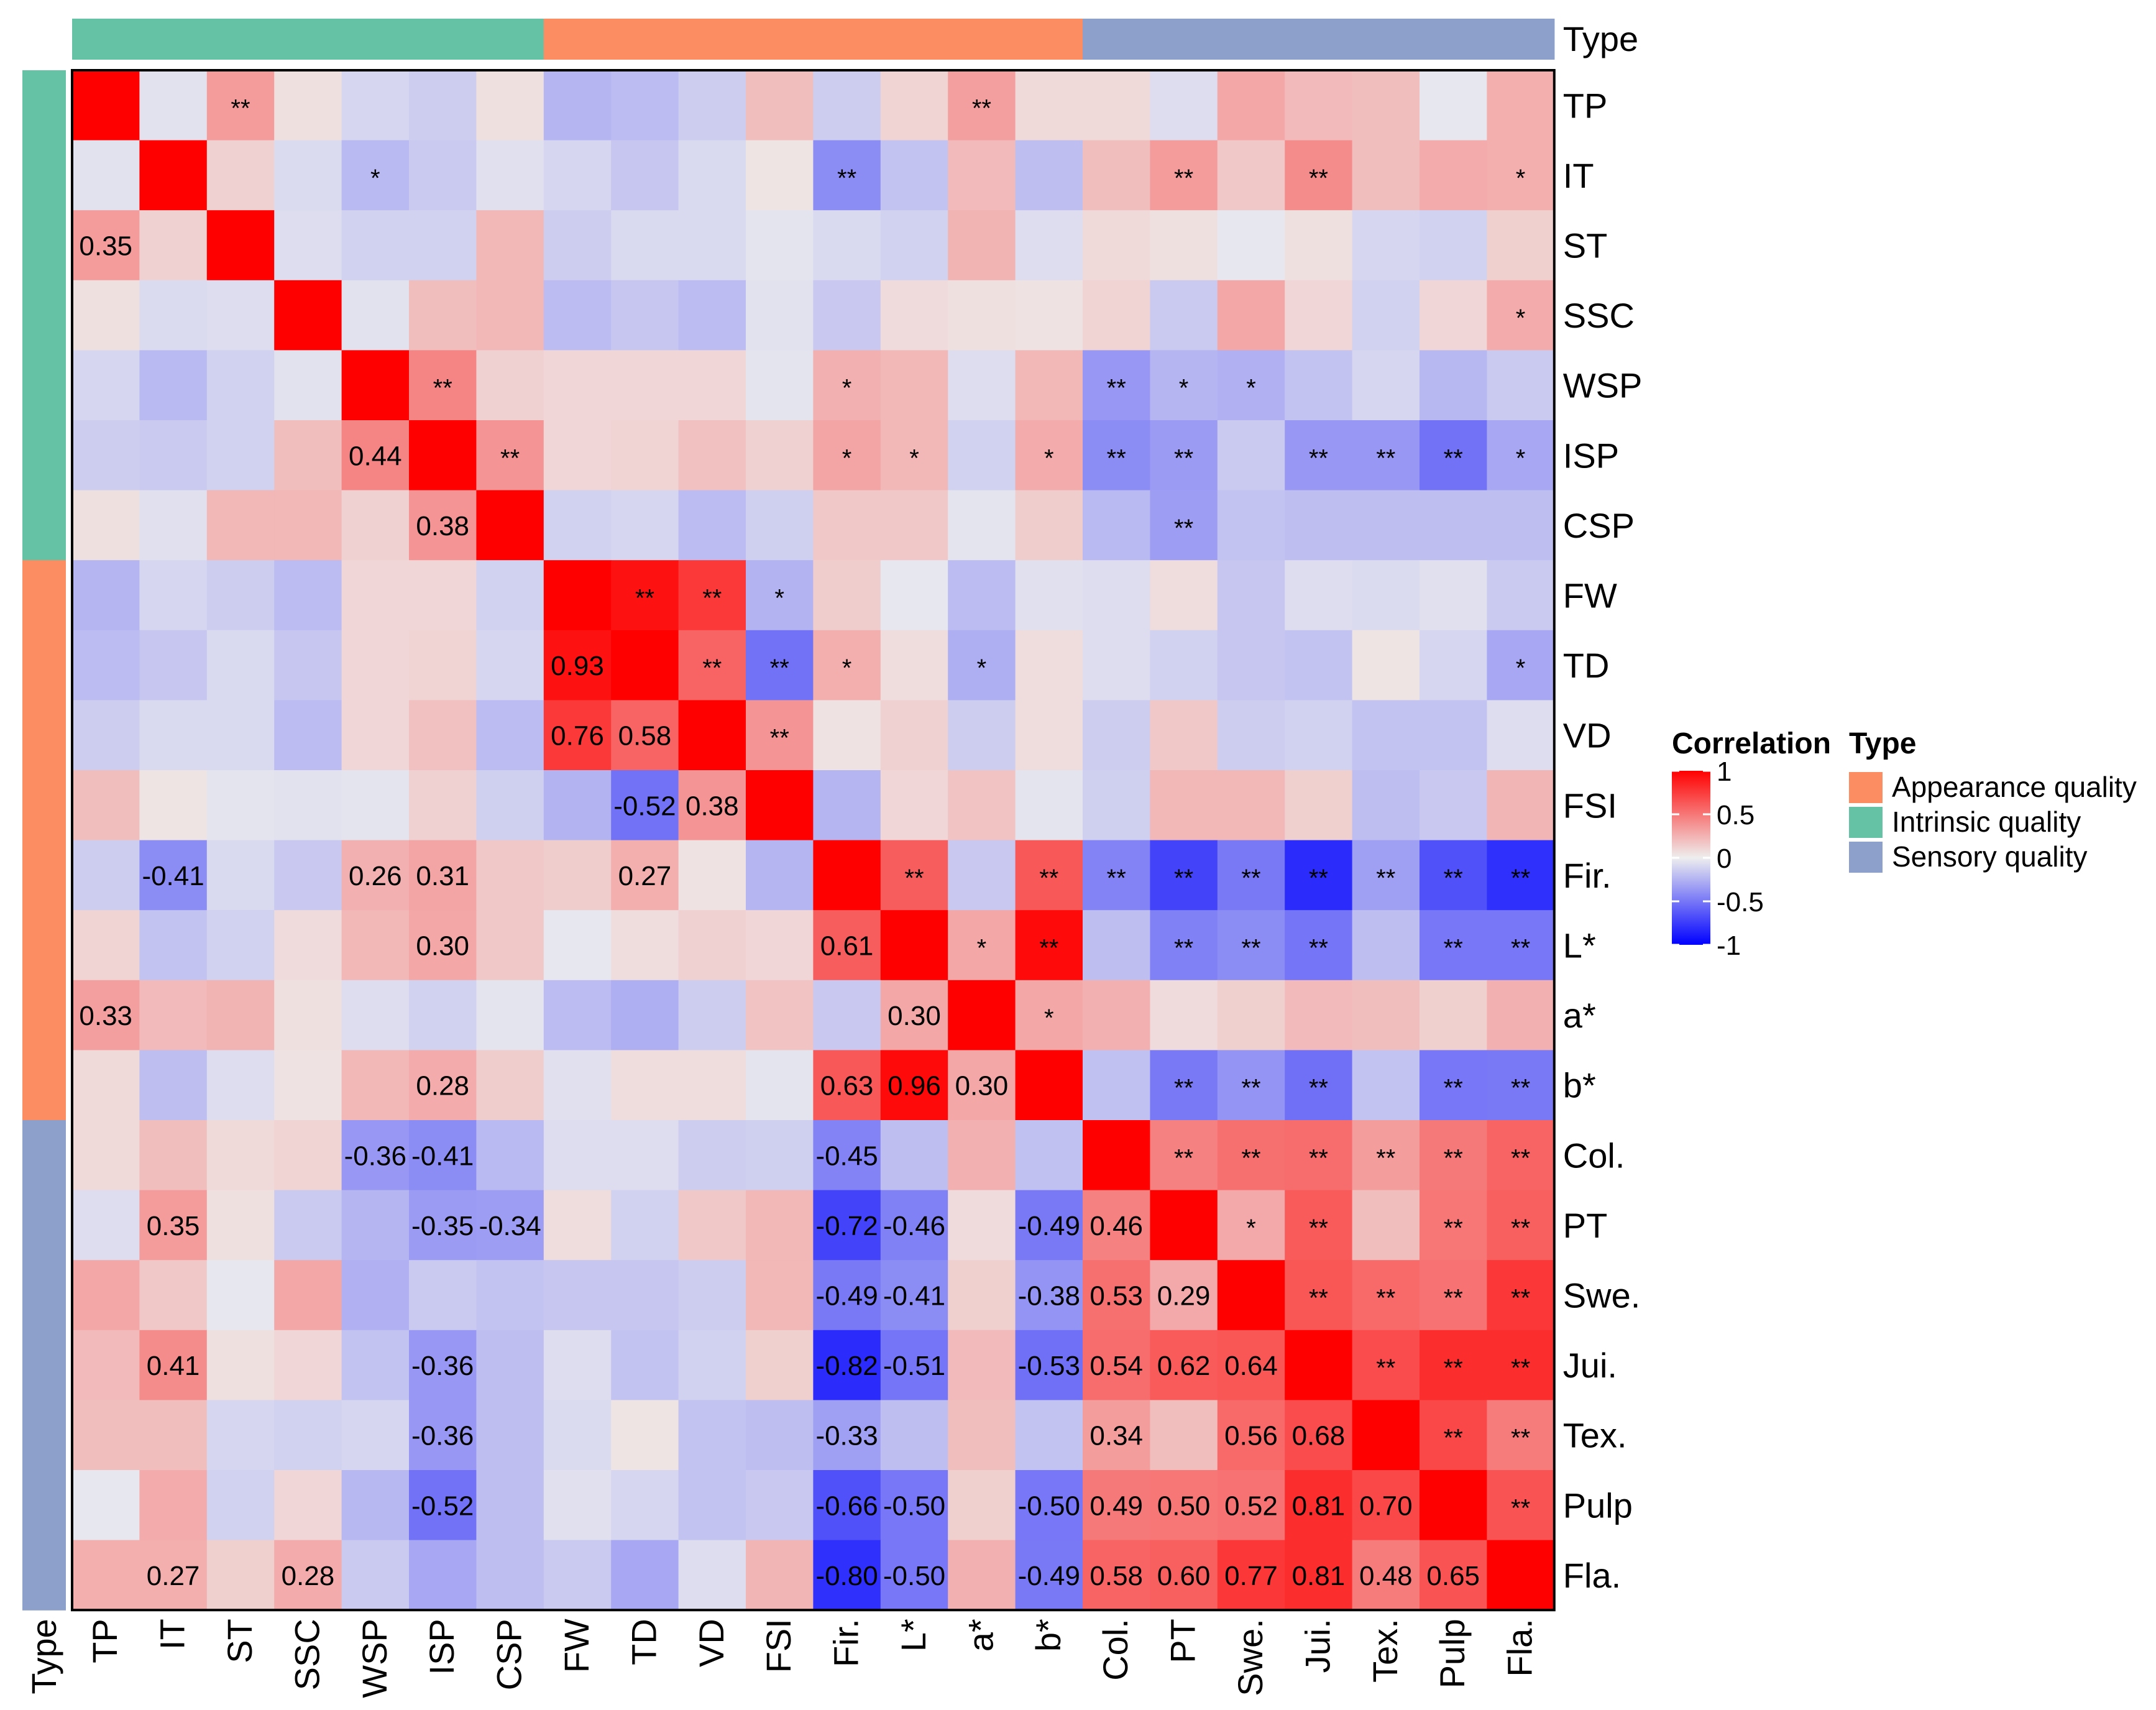  I want to click on row-label: WSP, so click(1603, 385).